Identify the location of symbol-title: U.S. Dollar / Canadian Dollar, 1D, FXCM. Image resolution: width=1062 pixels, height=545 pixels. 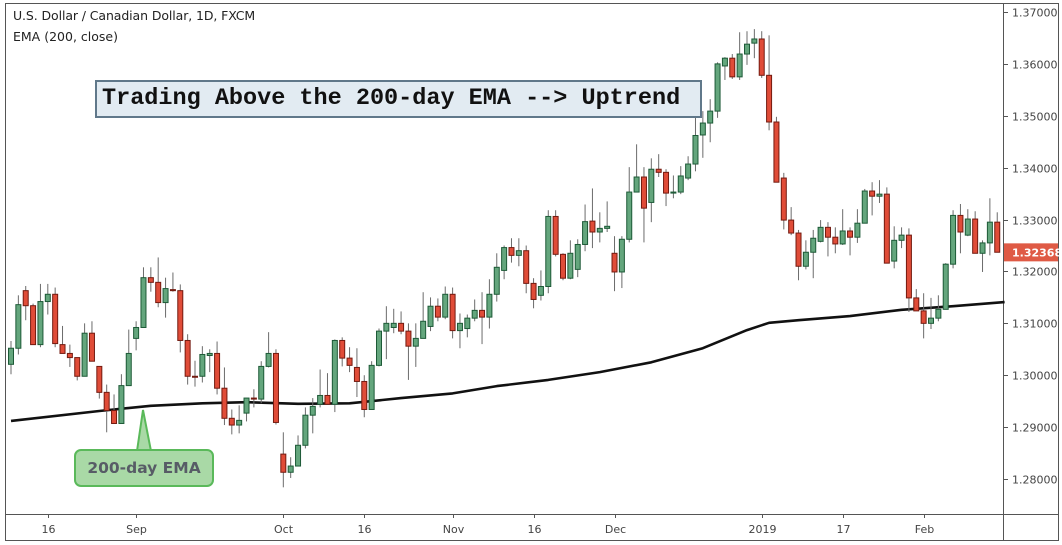
(134, 15).